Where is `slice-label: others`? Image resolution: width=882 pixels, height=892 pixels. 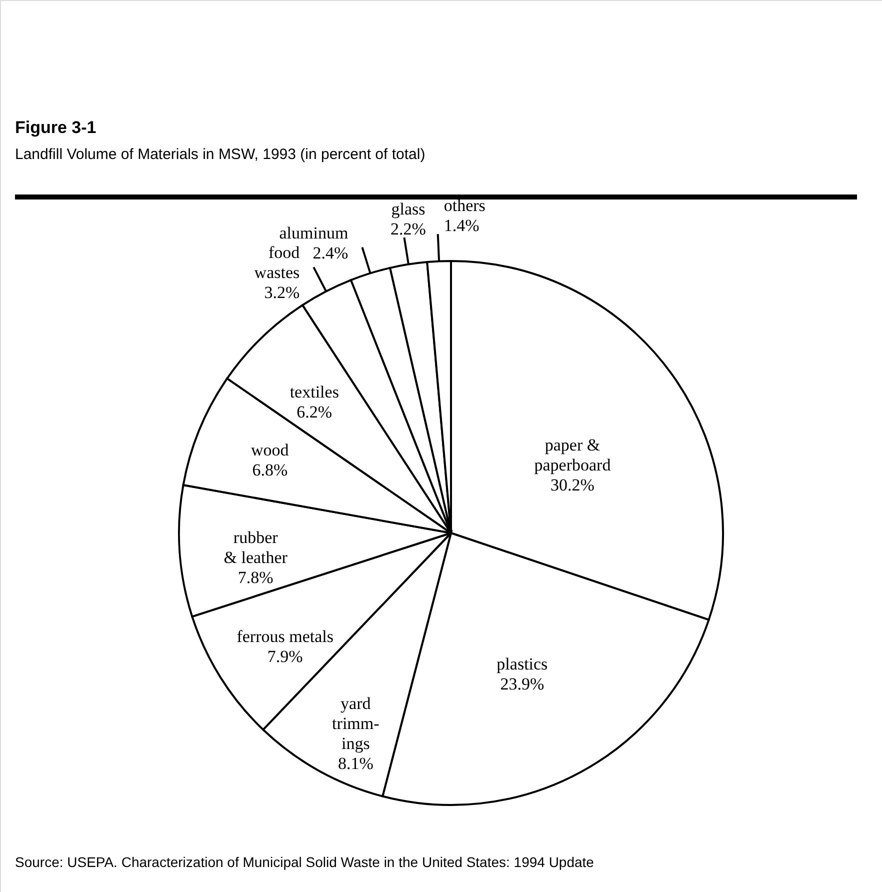 slice-label: others is located at coordinates (465, 206).